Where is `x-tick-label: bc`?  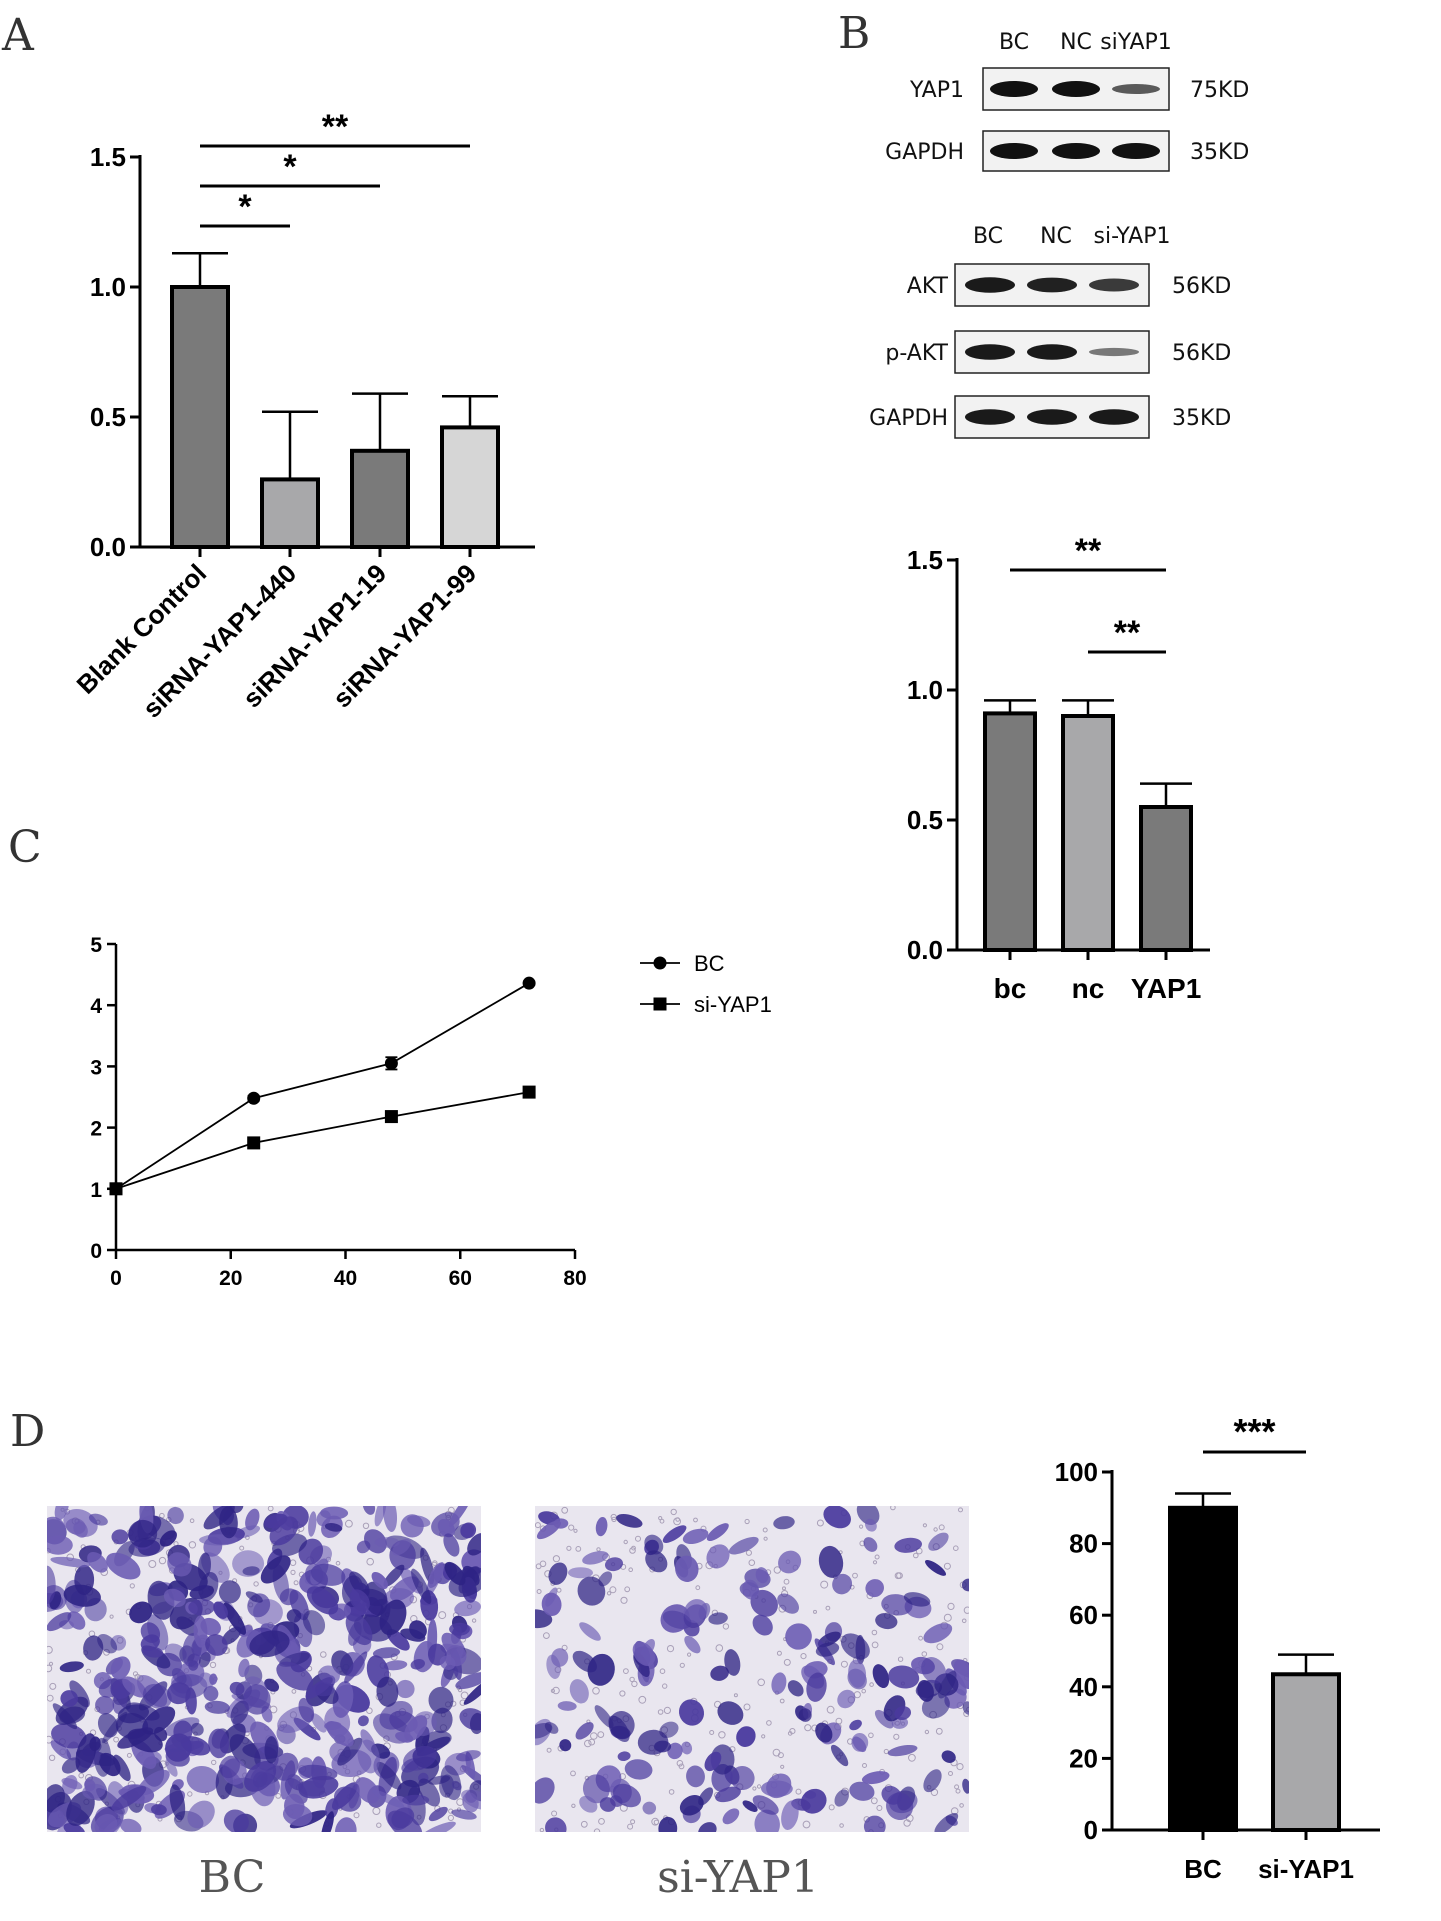
x-tick-label: bc is located at coordinates (1010, 988).